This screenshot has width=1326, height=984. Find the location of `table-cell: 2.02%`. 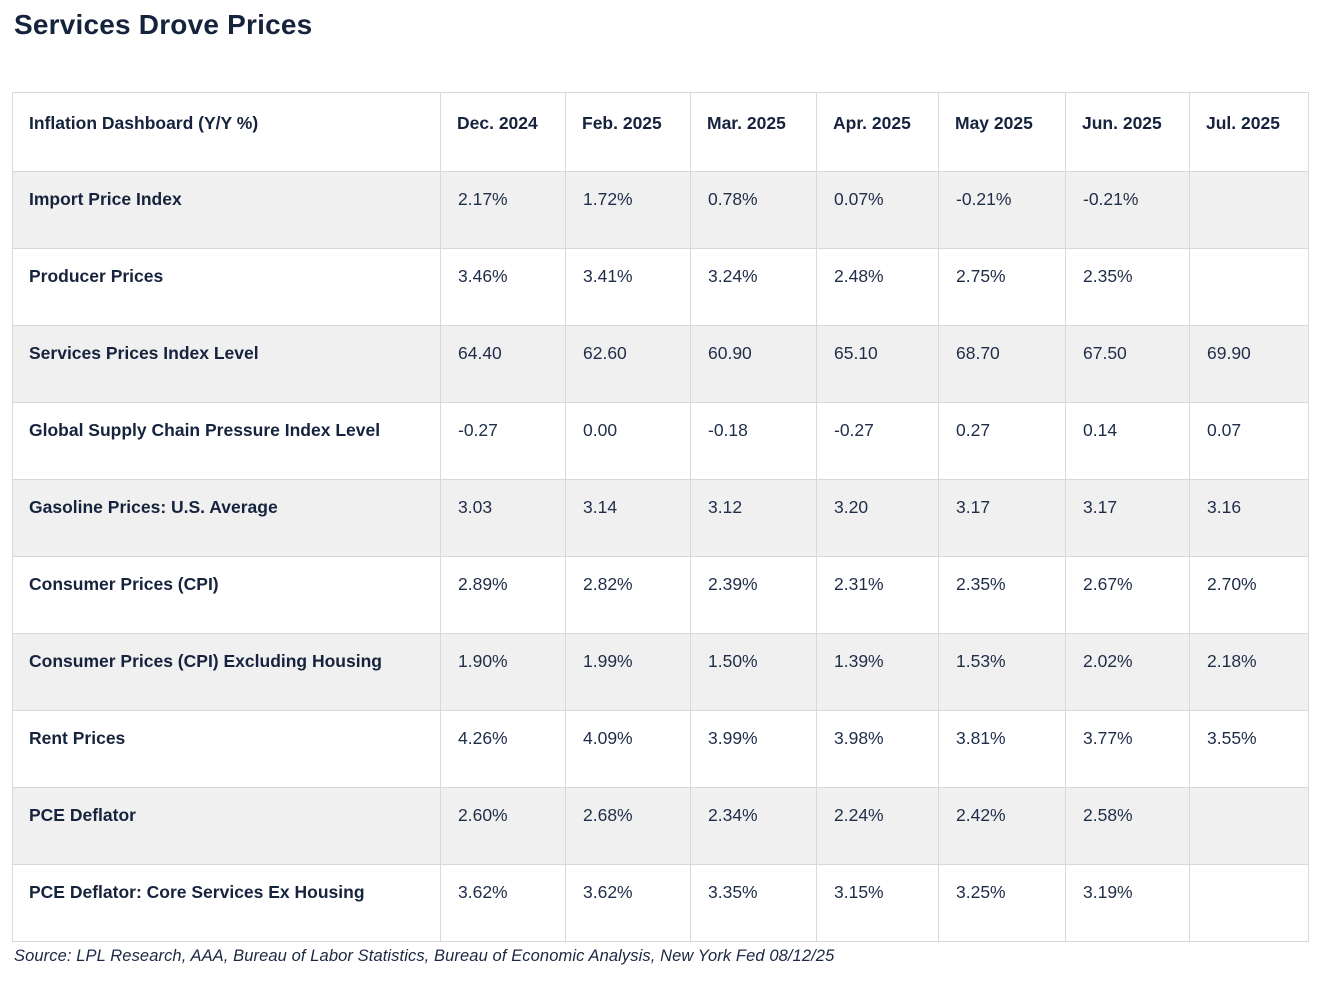

table-cell: 2.02% is located at coordinates (1127, 672).